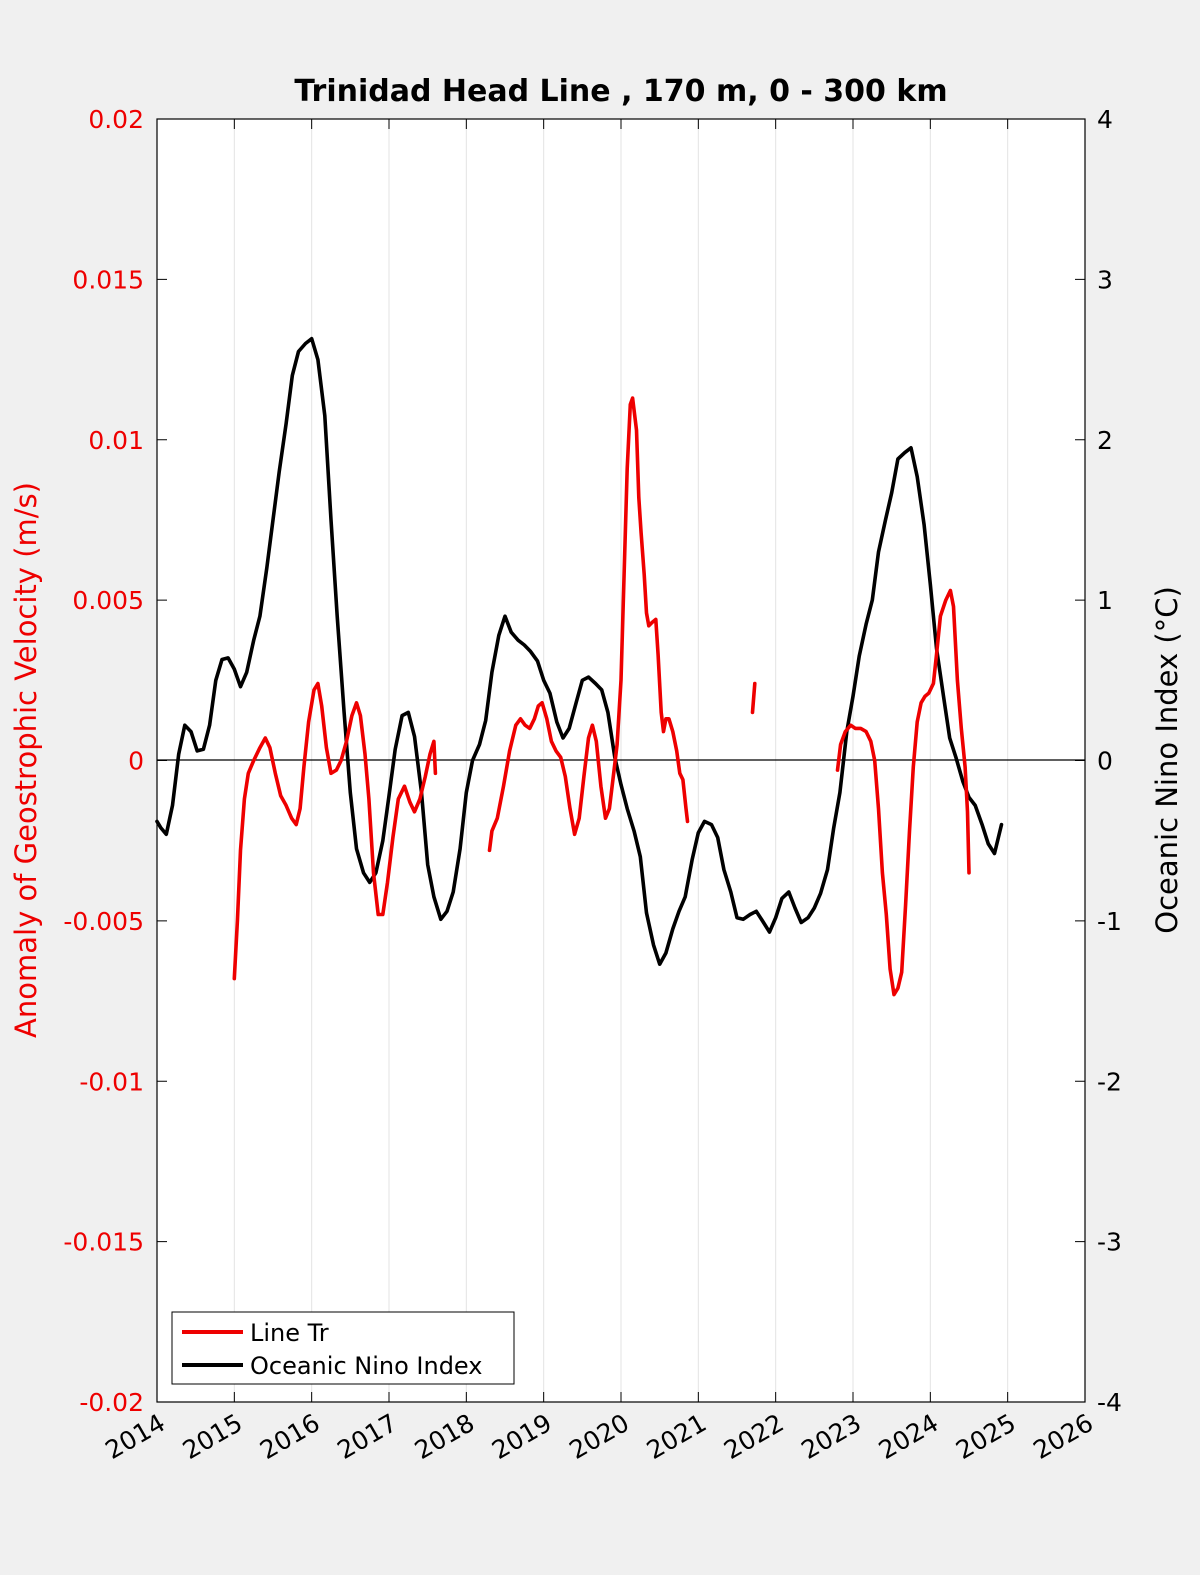  I want to click on y-right-tick-label: 0, so click(1105, 761).